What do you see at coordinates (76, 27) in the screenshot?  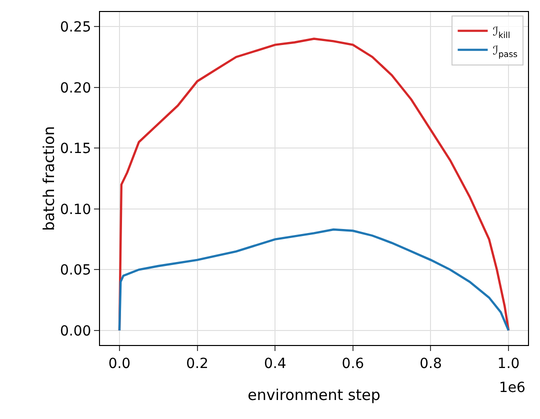 I see `y-tick-label: 0.25` at bounding box center [76, 27].